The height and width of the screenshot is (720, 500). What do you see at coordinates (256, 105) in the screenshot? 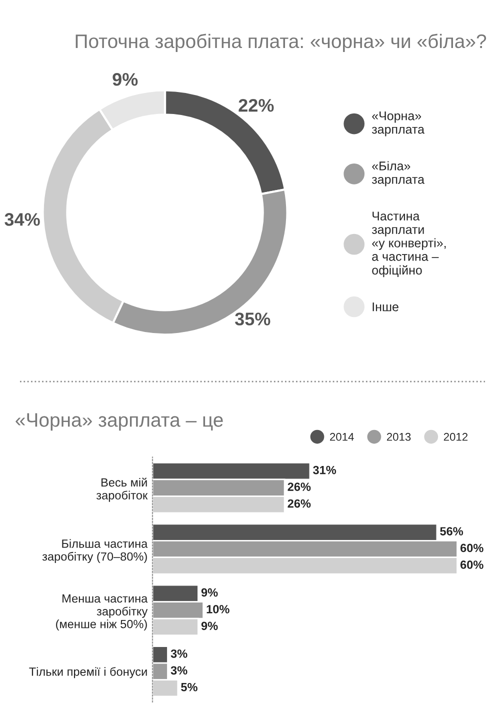
I see `data-label: 22%` at bounding box center [256, 105].